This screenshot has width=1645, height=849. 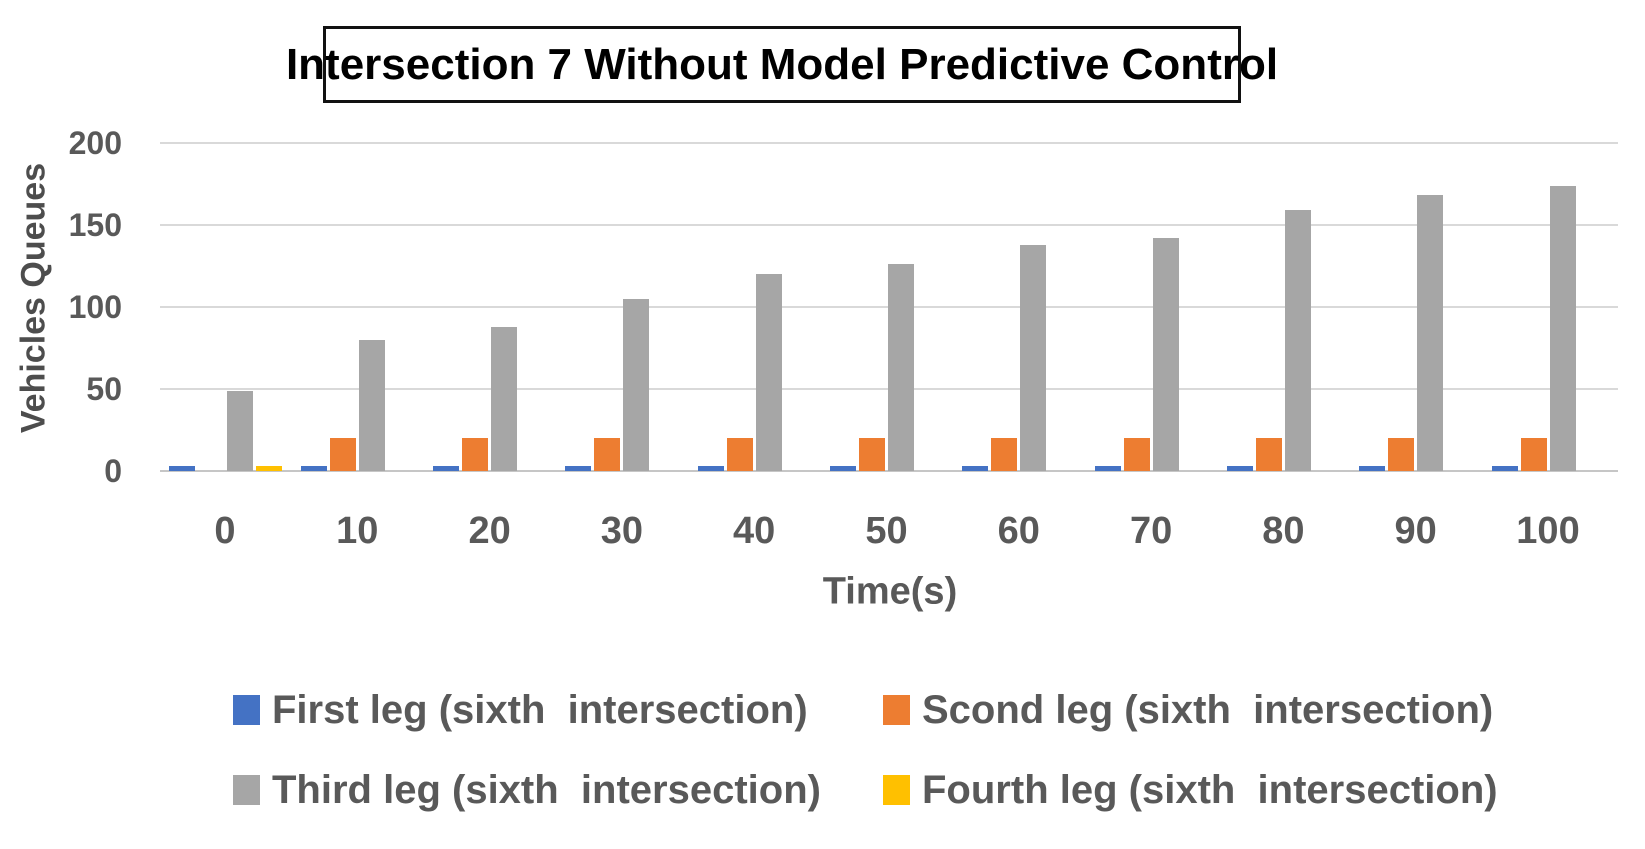 I want to click on y-tick-label-0: 0, so click(x=113, y=471).